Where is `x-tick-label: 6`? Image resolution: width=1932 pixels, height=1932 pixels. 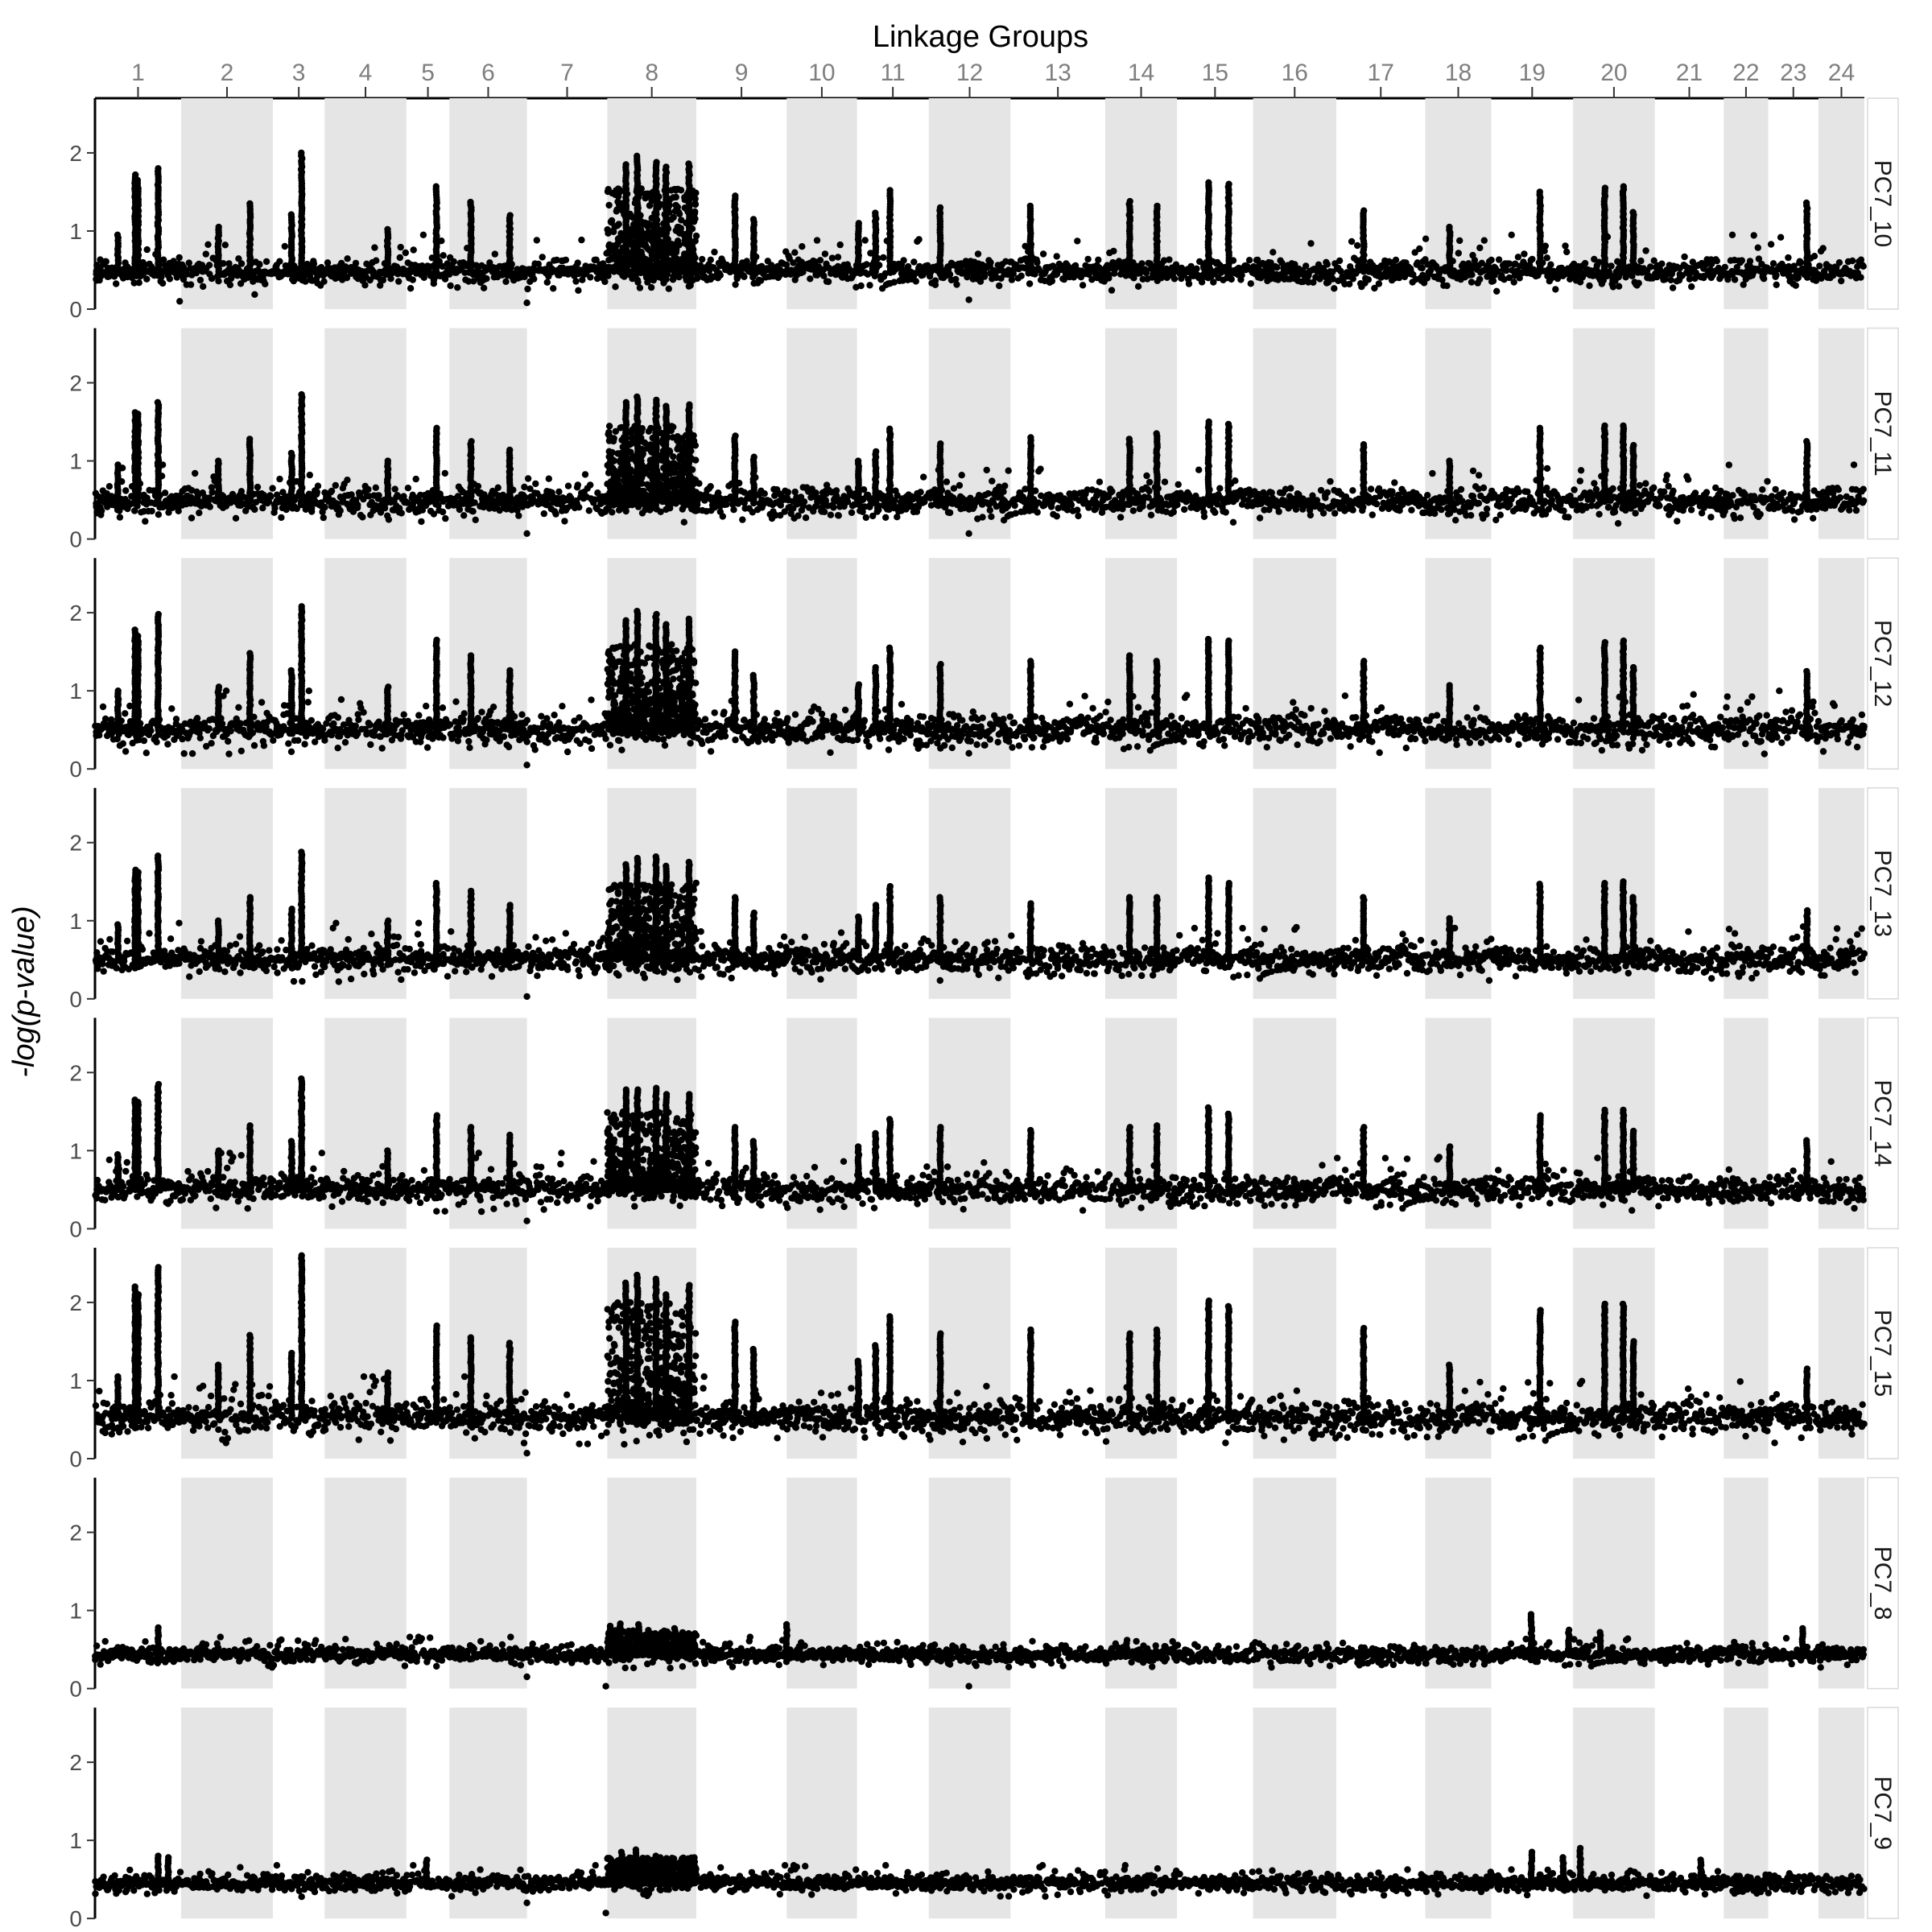
x-tick-label: 6 is located at coordinates (488, 73).